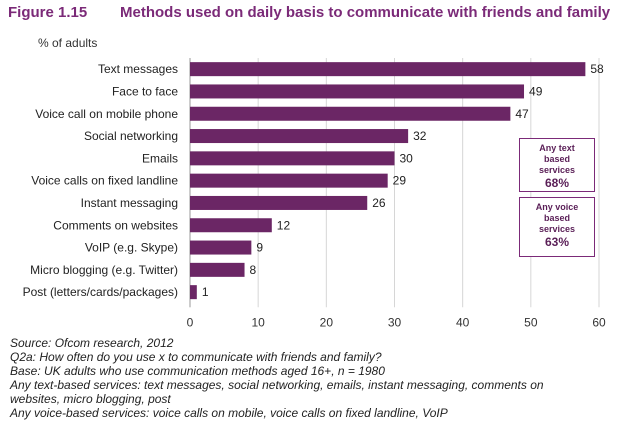  What do you see at coordinates (463, 322) in the screenshot?
I see `x-tick-label: 40` at bounding box center [463, 322].